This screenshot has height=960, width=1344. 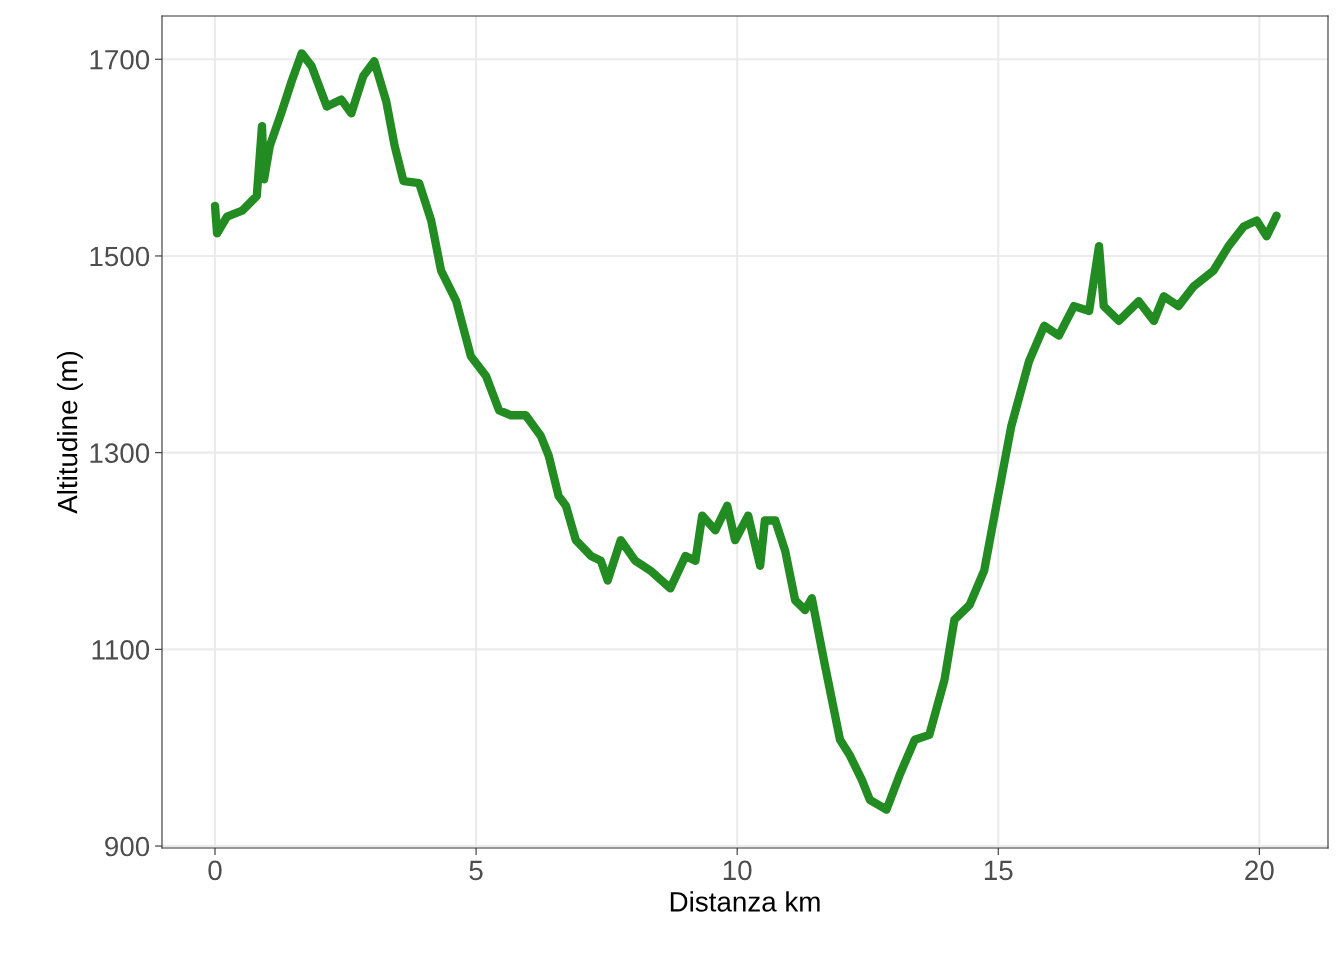 What do you see at coordinates (737, 870) in the screenshot?
I see `x-tick-label: 10` at bounding box center [737, 870].